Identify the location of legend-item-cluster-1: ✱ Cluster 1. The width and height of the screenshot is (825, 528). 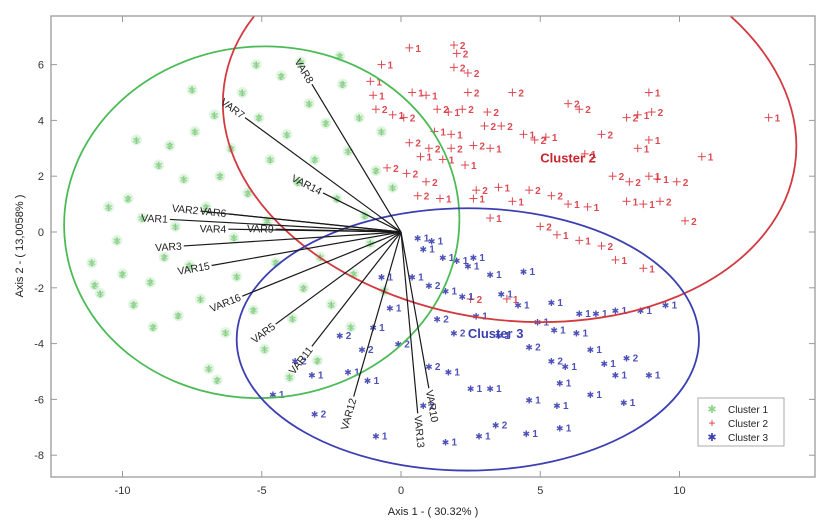
(737, 410).